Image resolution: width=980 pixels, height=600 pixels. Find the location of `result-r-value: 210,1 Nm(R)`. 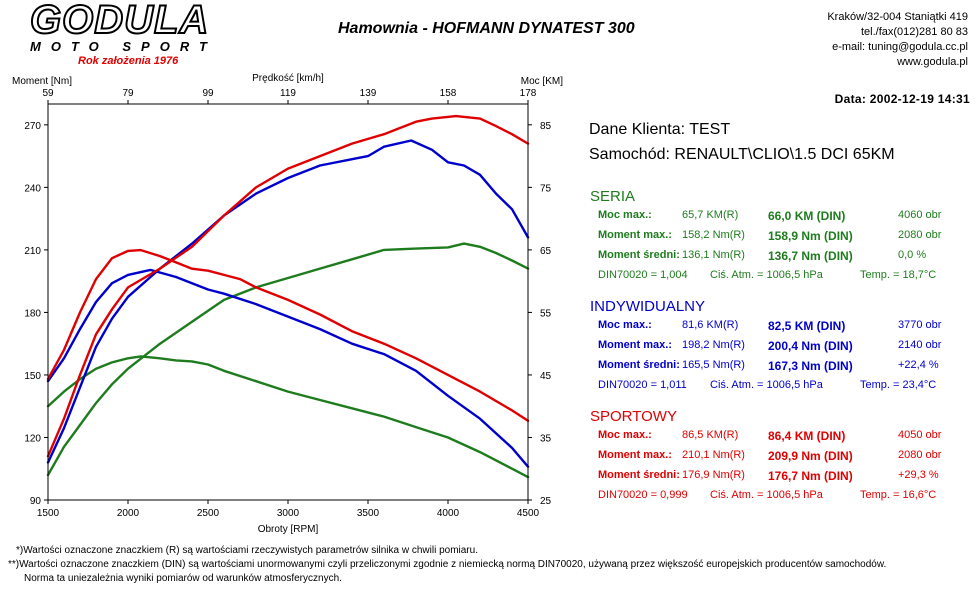

result-r-value: 210,1 Nm(R) is located at coordinates (713, 455).